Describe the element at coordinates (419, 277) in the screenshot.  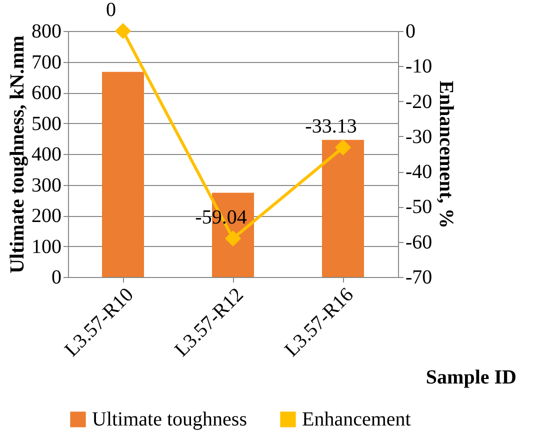
I see `y2-tick-label: -70` at that location.